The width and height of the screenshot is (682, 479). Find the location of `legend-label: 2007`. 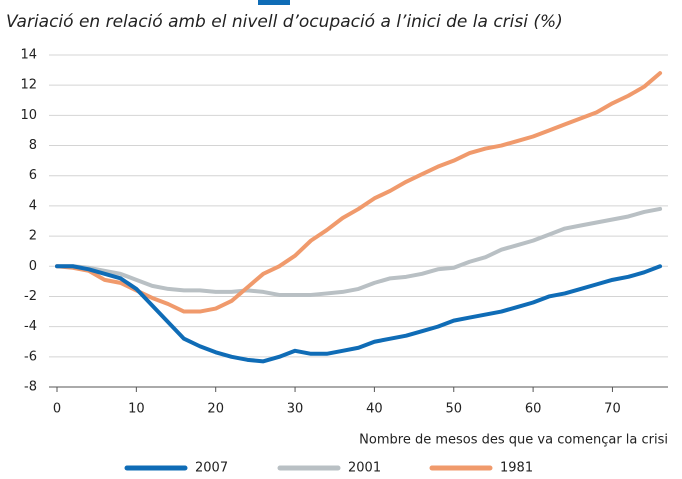

legend-label: 2007 is located at coordinates (211, 468).